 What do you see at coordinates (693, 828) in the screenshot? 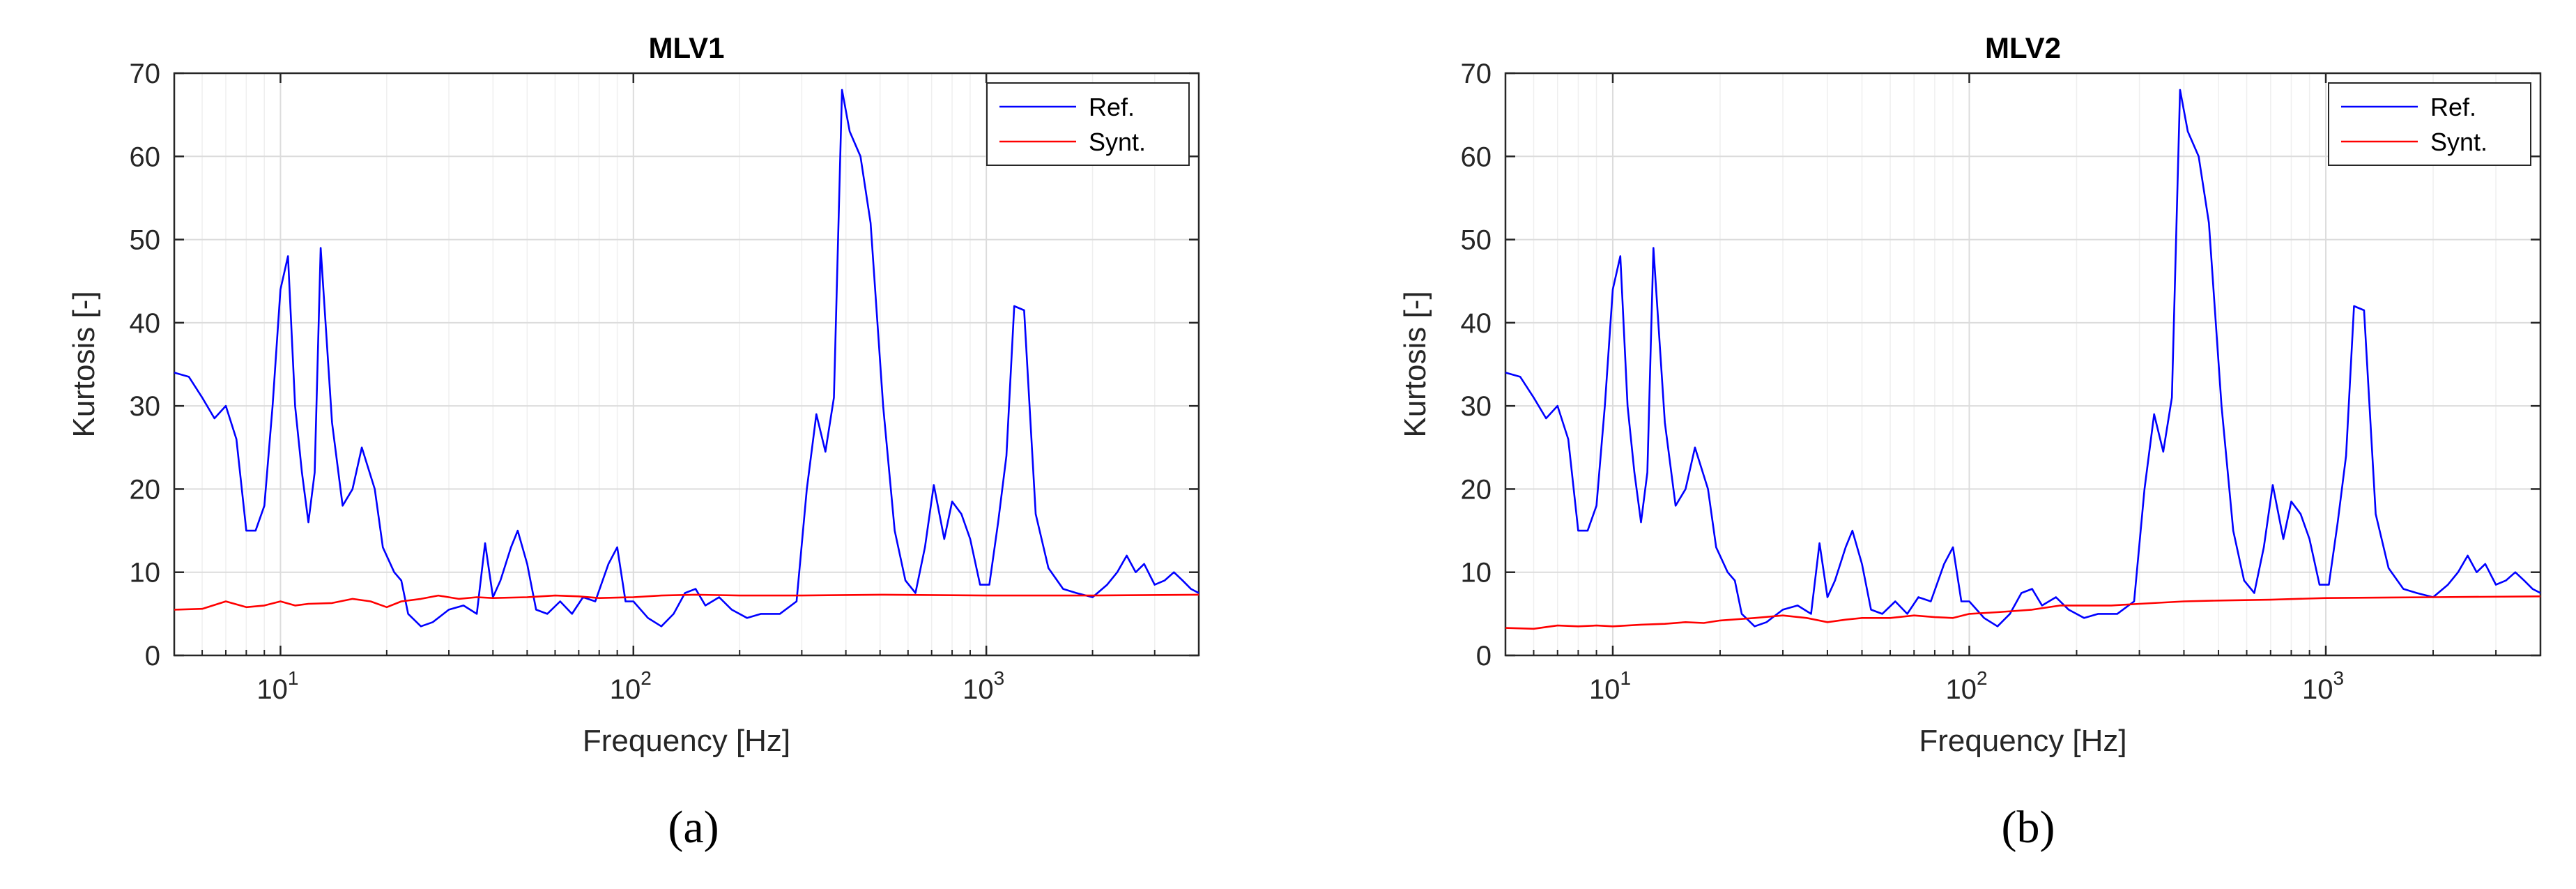
I see `panel-caption: (a)` at bounding box center [693, 828].